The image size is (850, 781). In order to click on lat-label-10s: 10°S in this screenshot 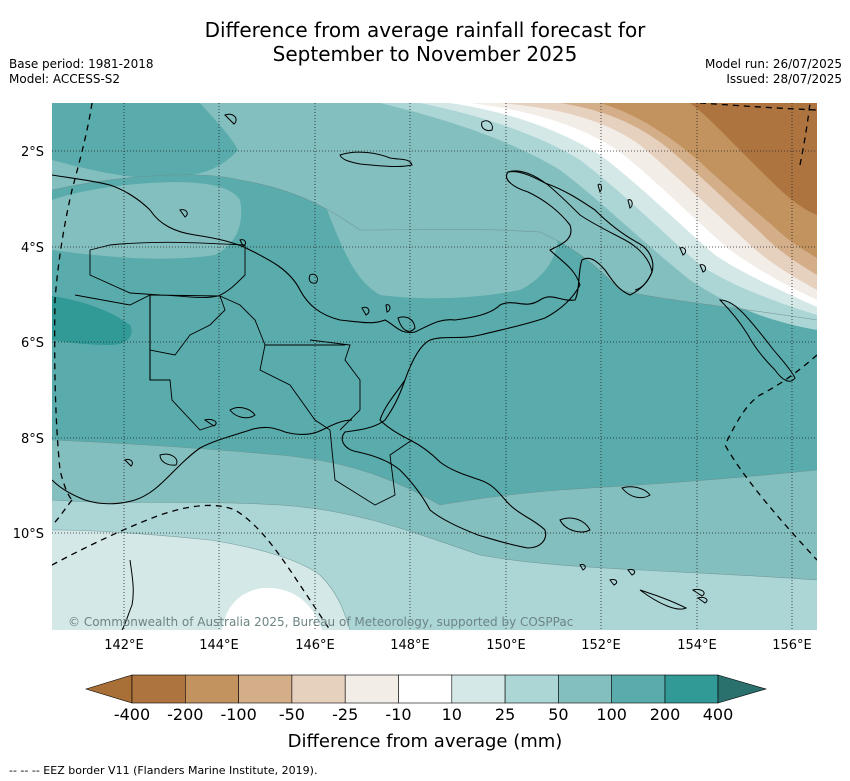, I will do `click(28, 534)`.